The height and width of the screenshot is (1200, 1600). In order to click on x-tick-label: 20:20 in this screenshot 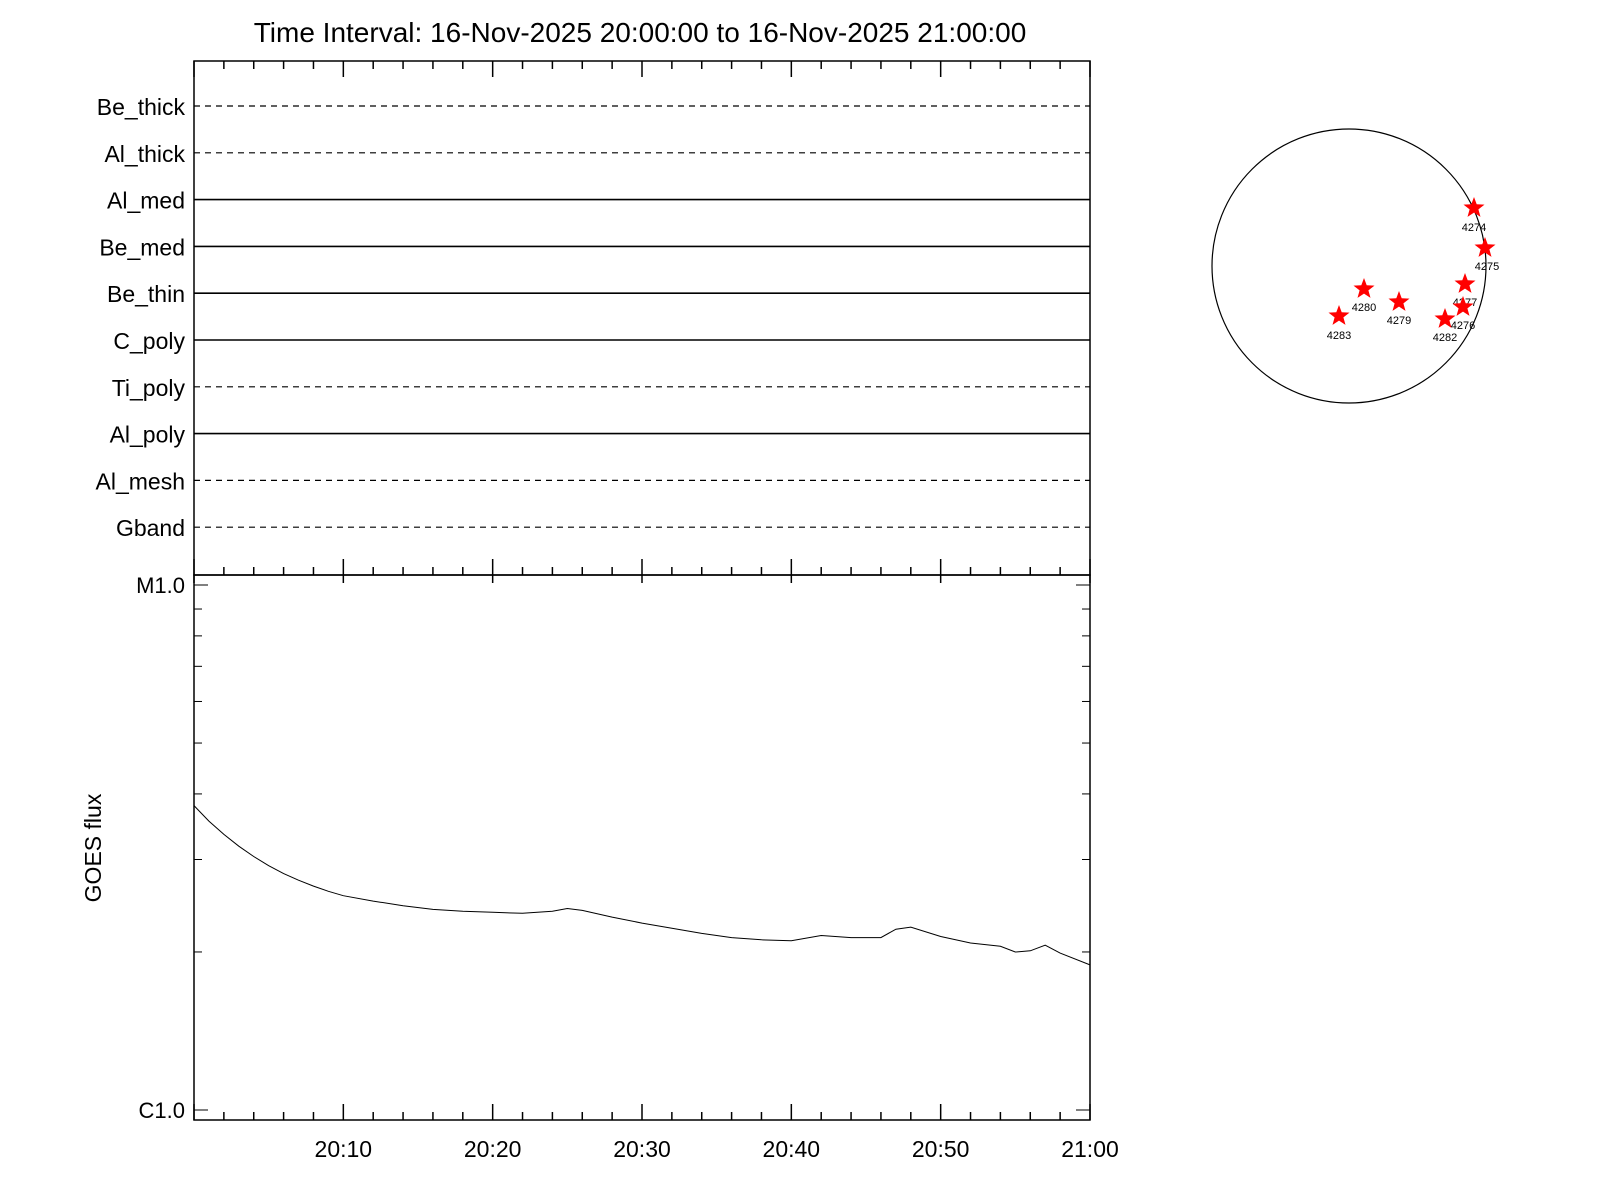, I will do `click(493, 1149)`.